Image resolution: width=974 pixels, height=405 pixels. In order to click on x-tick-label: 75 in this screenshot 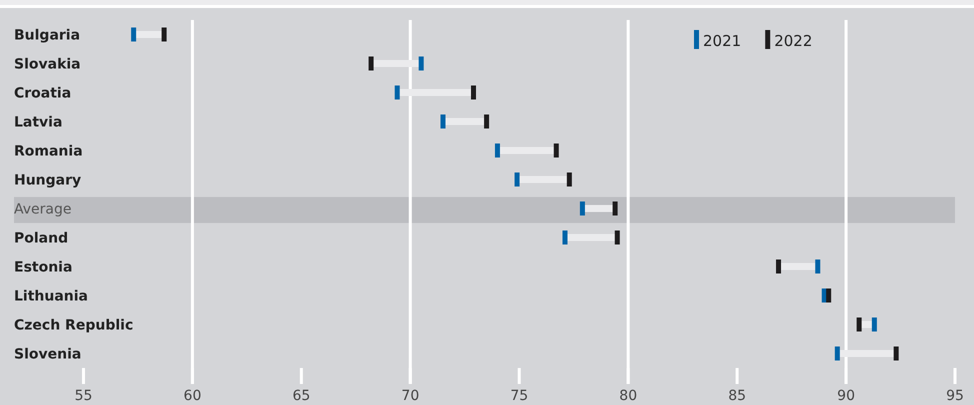, I will do `click(519, 396)`.